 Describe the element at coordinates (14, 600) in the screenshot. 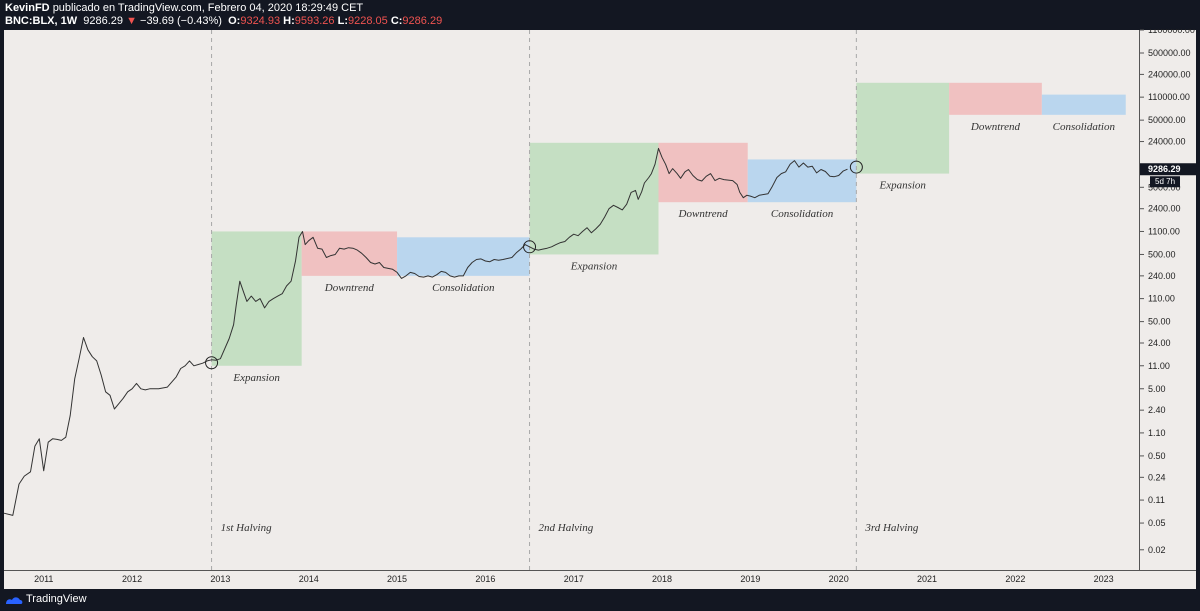

I see `tradingview-logo-icon` at that location.